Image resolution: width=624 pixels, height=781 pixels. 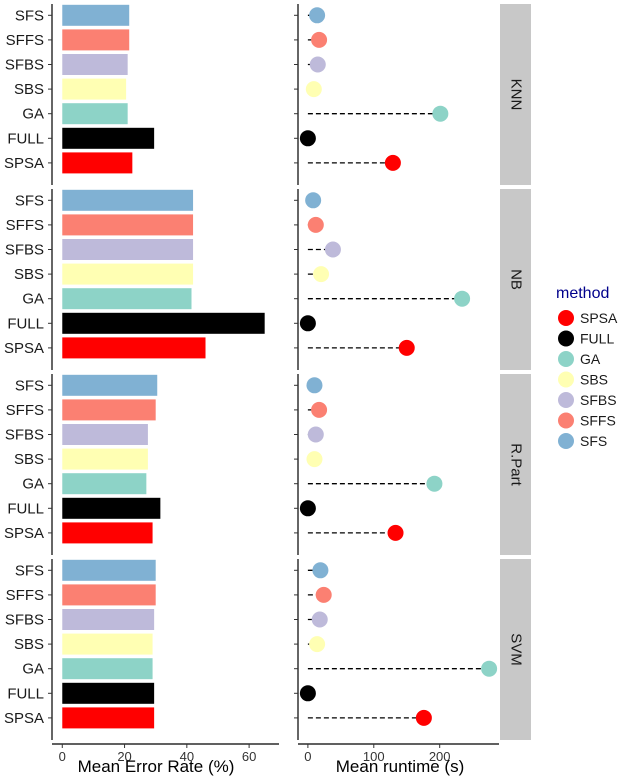 I want to click on legend-title: method, so click(x=582, y=293).